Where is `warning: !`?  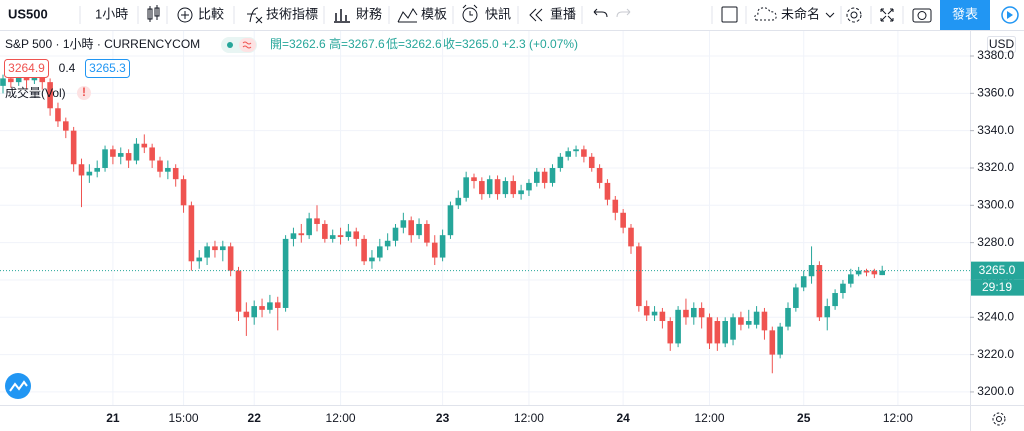
warning: ! is located at coordinates (84, 92).